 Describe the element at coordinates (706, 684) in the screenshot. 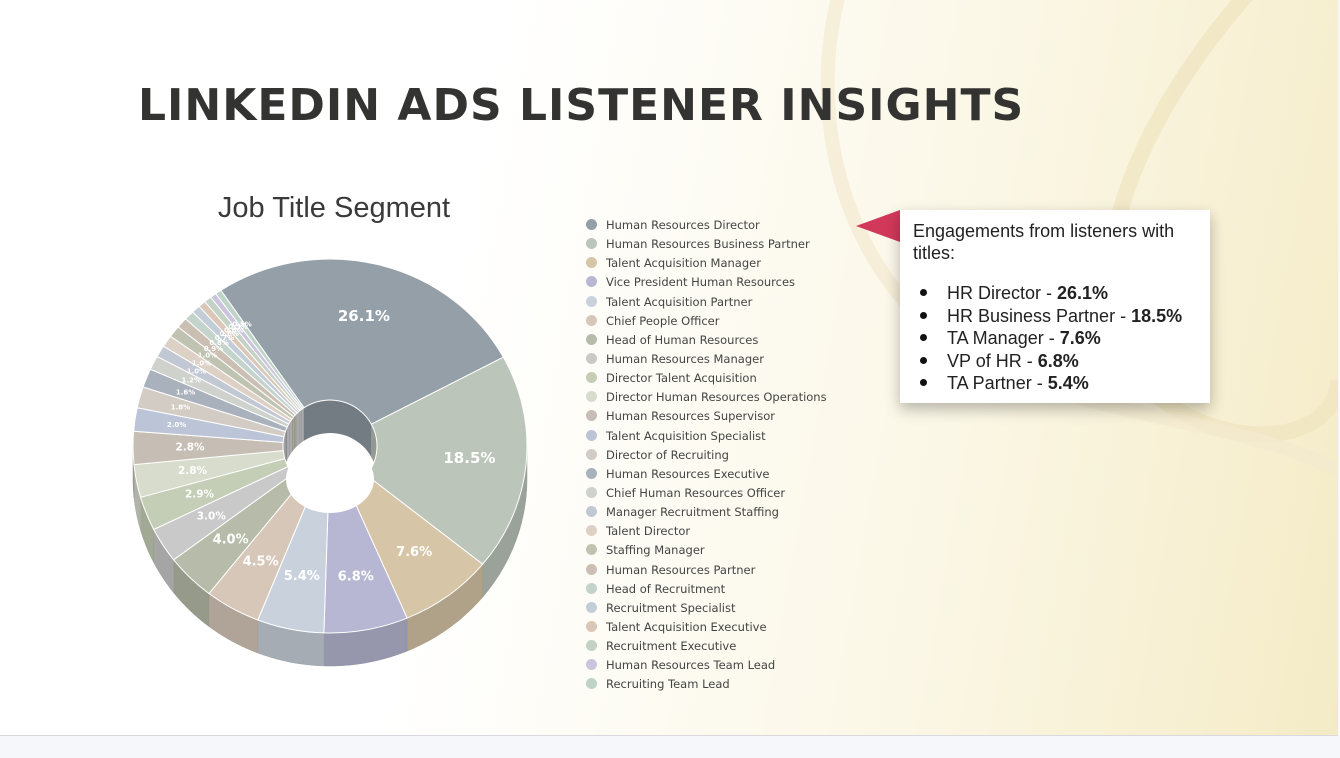

I see `legend-item: Recruiting Team Lead` at that location.